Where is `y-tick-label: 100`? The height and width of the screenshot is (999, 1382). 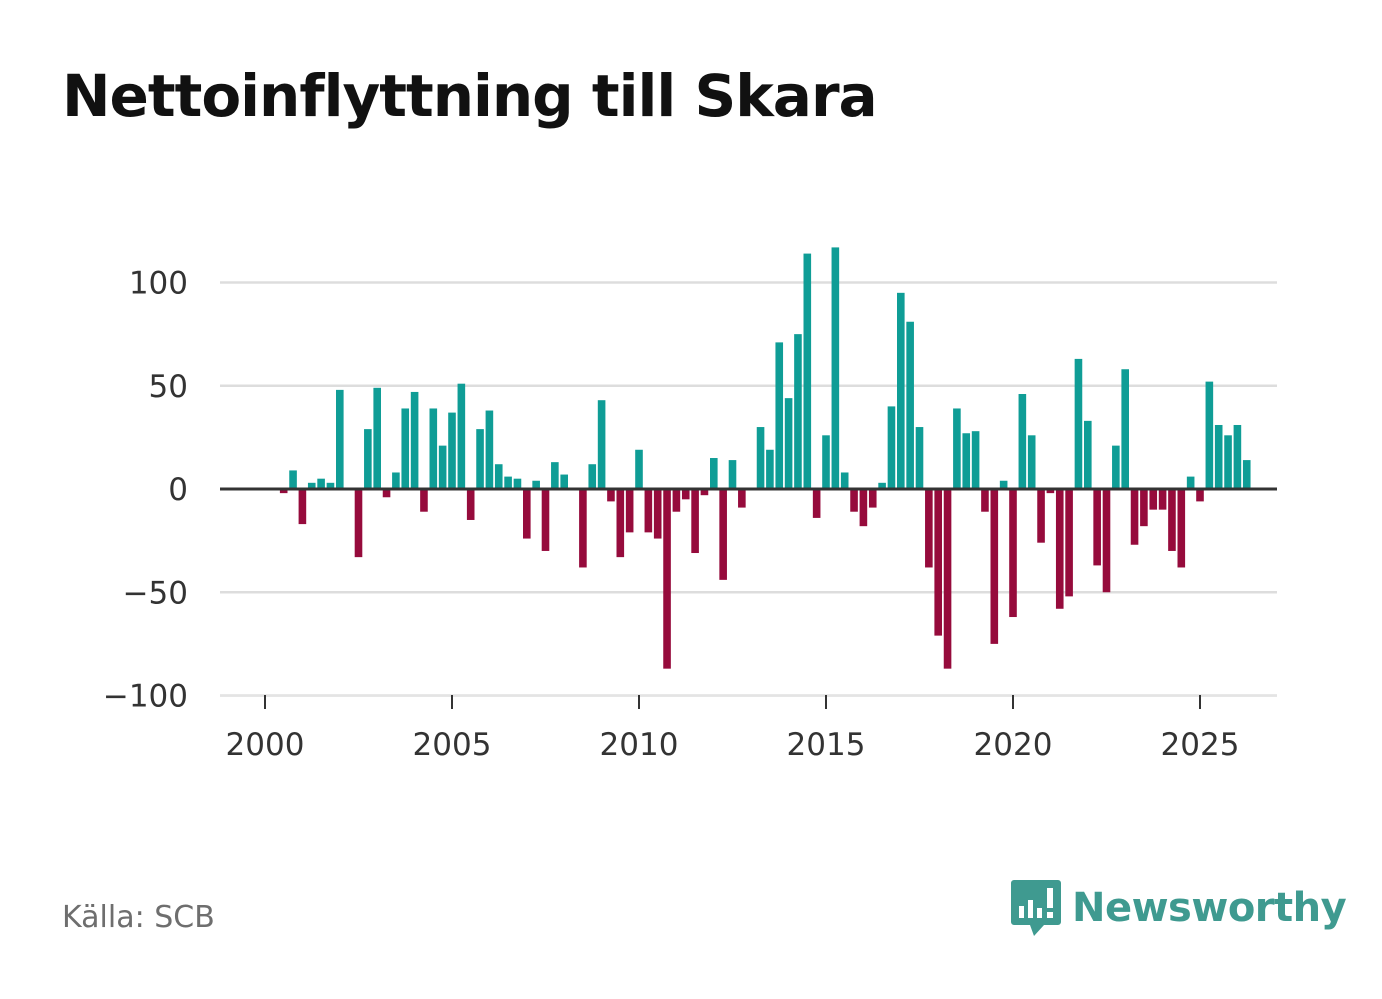
y-tick-label: 100 is located at coordinates (158, 284).